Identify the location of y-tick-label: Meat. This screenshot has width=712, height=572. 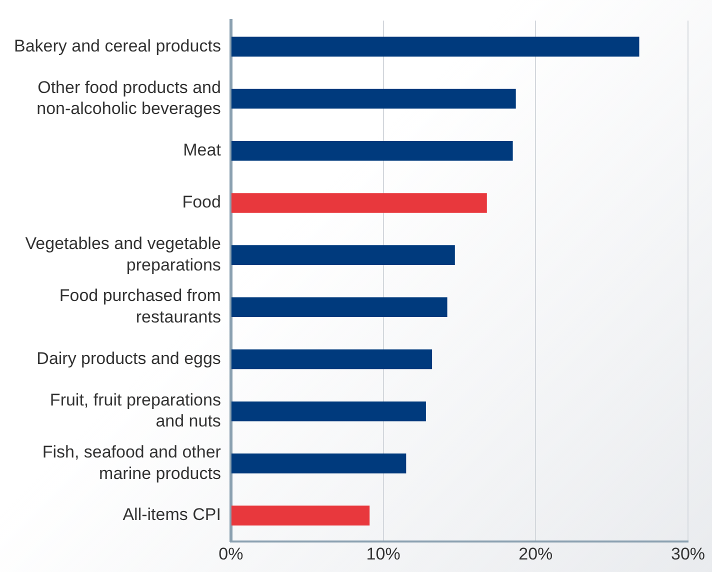
(202, 150).